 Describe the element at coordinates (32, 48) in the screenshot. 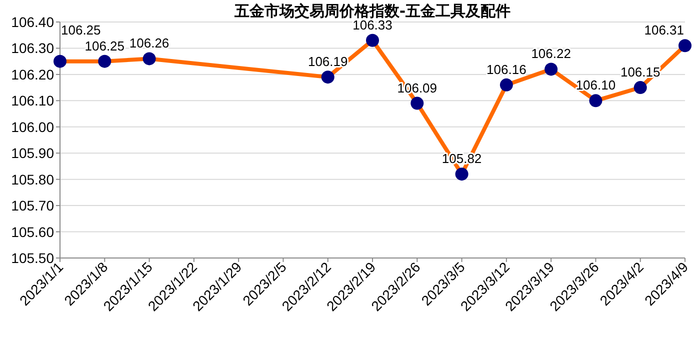

I see `y-tick-label: 106.30` at that location.